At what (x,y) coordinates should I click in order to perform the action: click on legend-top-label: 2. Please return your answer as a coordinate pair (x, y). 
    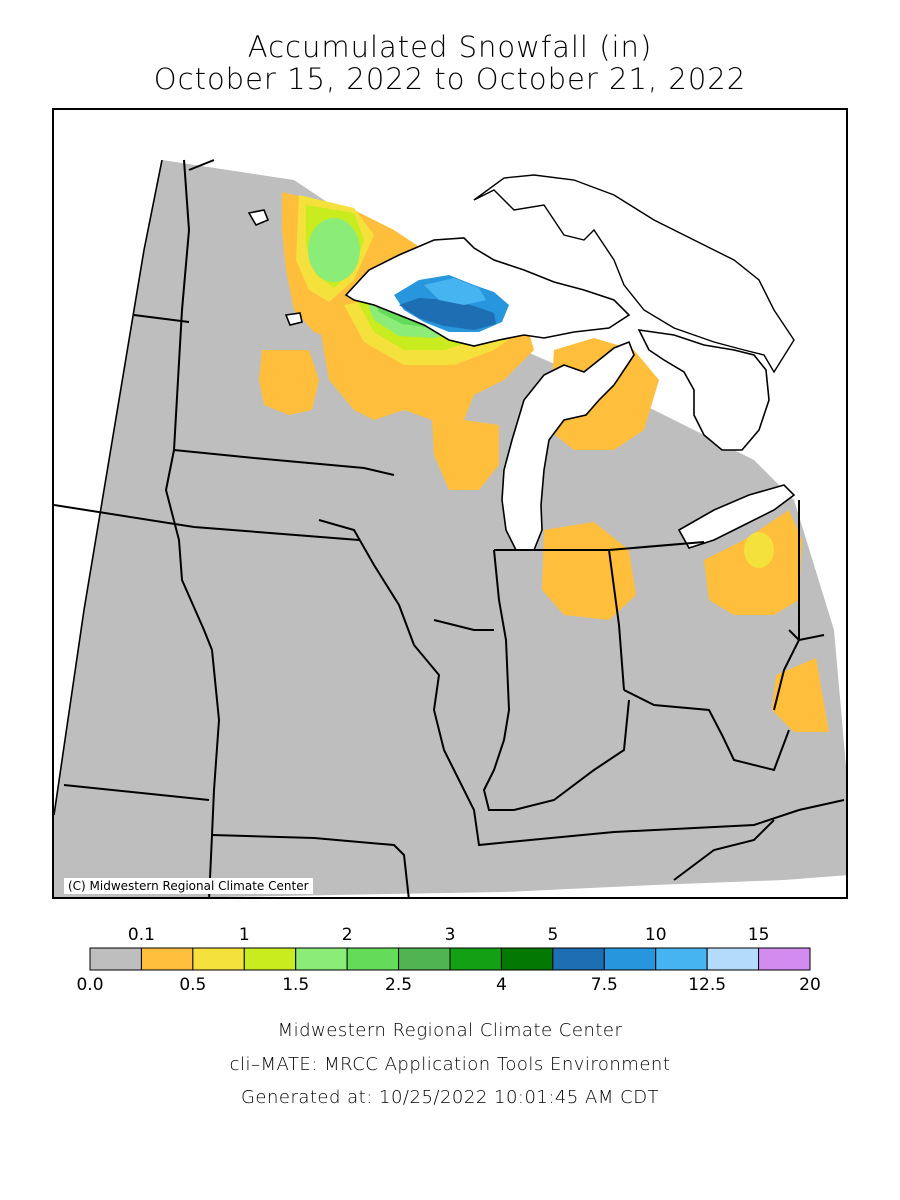
    Looking at the image, I should click on (347, 935).